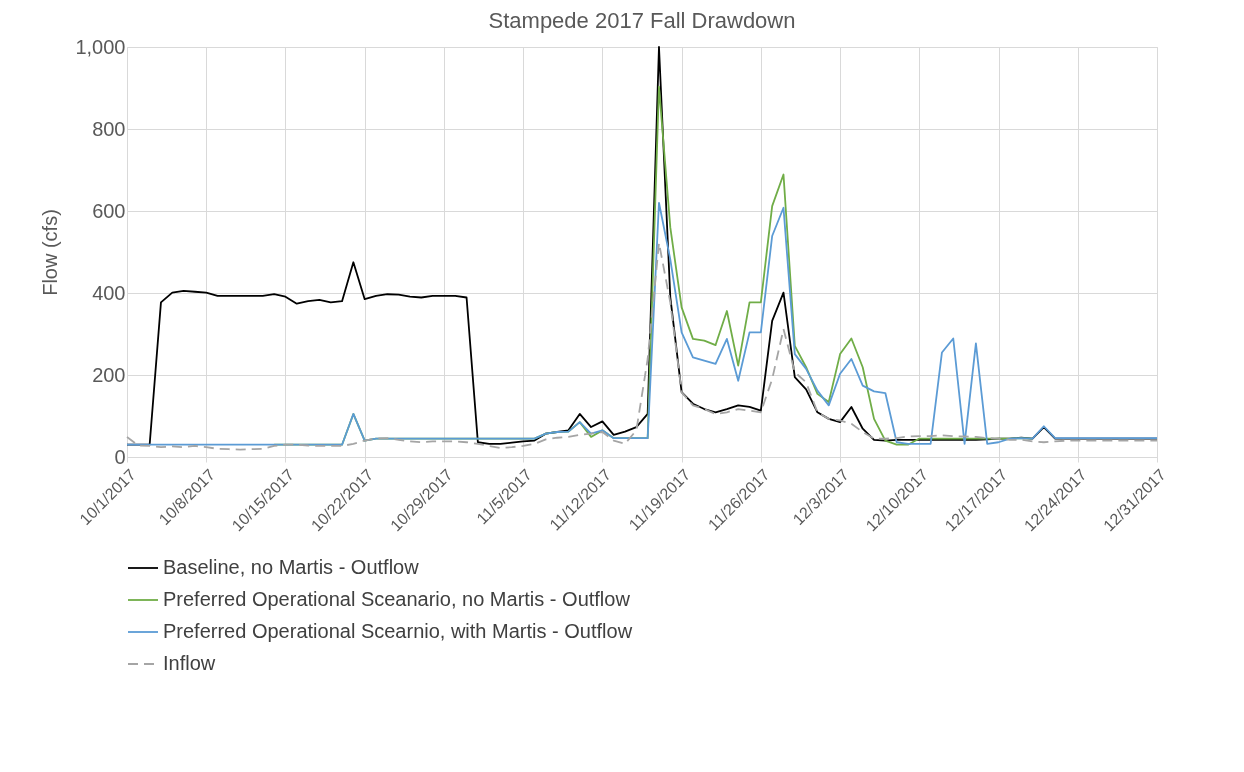  Describe the element at coordinates (189, 663) in the screenshot. I see `legend-label: Inflow` at that location.